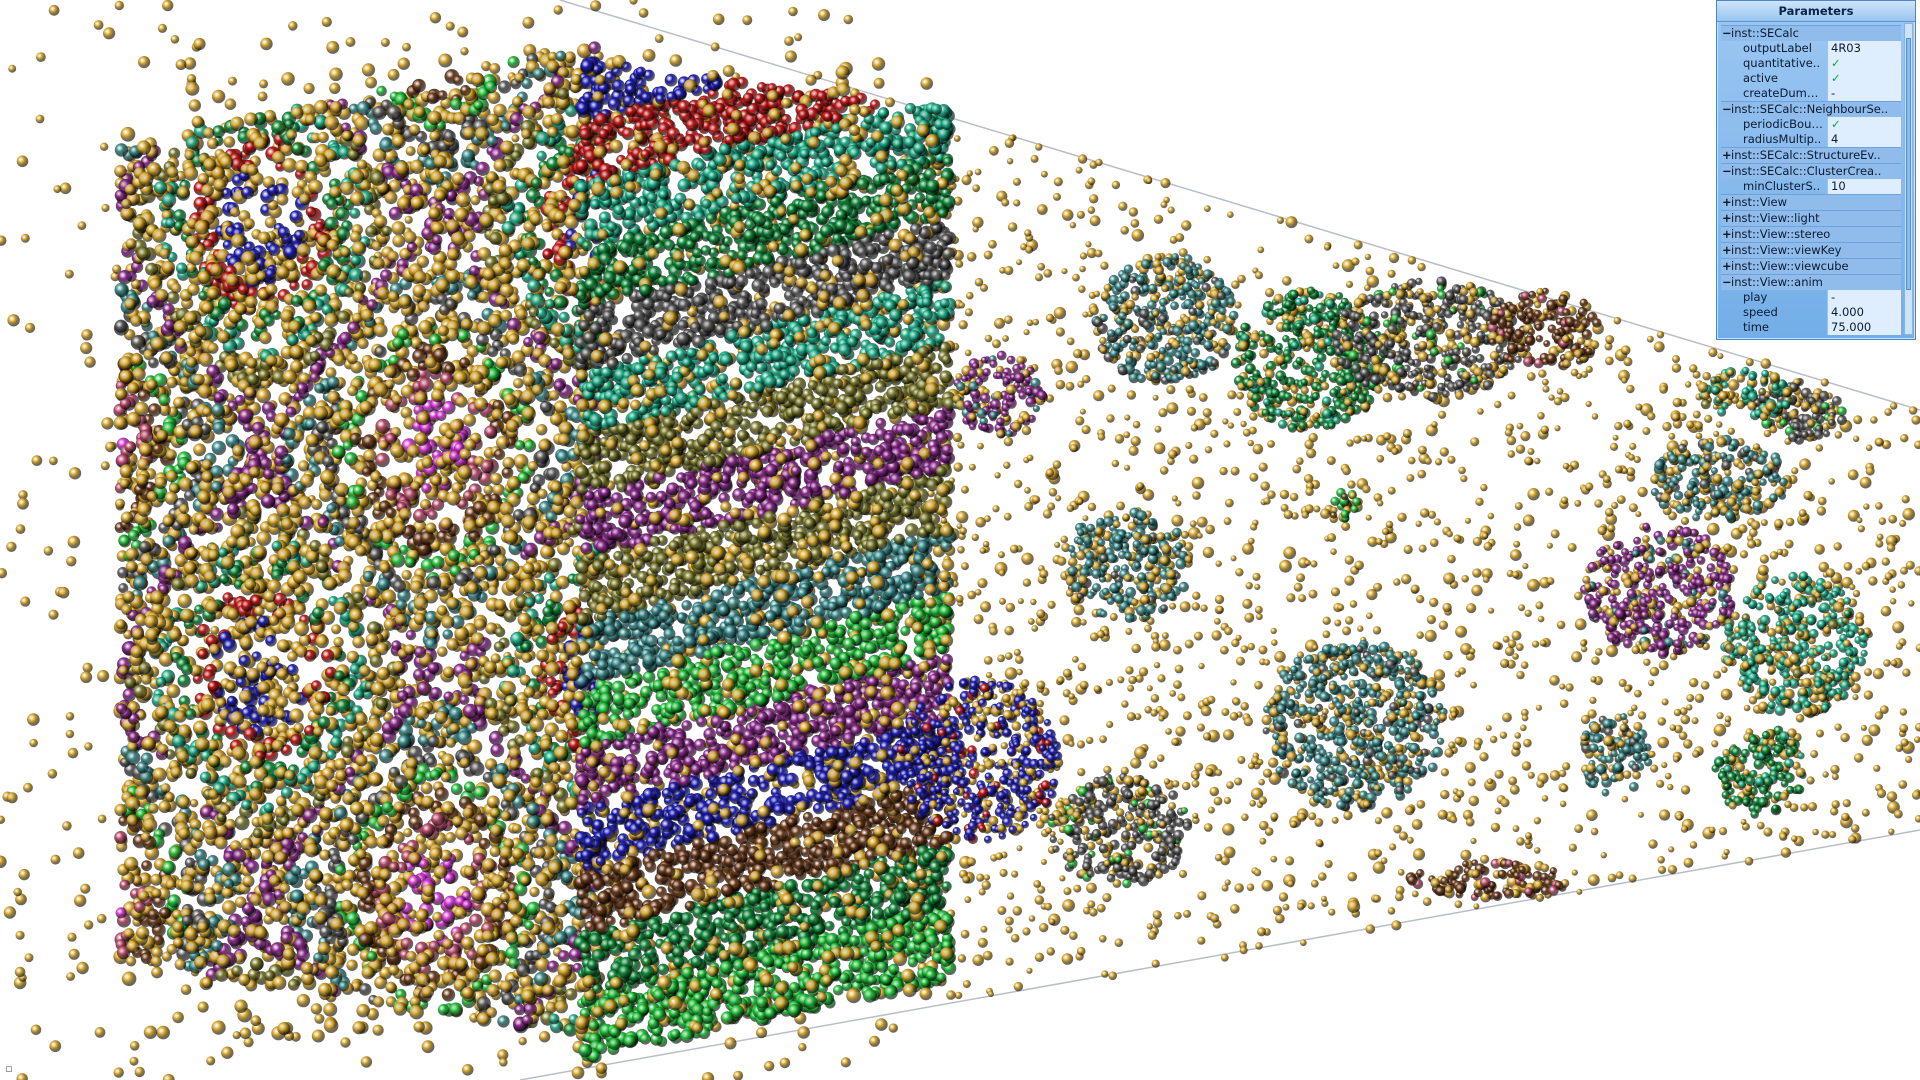 The height and width of the screenshot is (1080, 1920). I want to click on panel-title: Parameters, so click(1816, 11).